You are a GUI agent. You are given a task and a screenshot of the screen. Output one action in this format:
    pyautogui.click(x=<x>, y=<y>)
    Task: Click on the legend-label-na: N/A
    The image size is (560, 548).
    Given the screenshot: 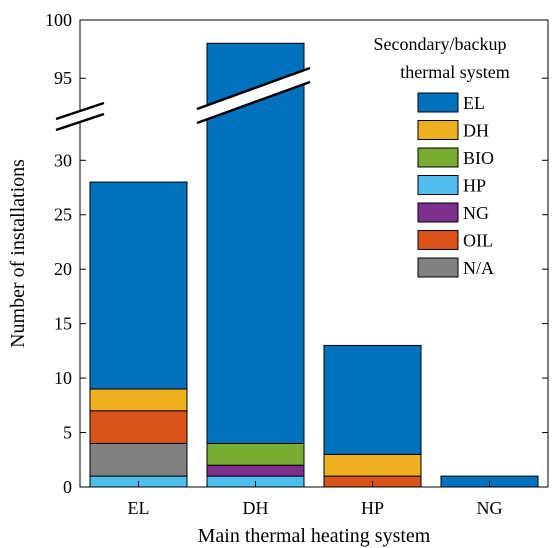 What is the action you would take?
    pyautogui.click(x=478, y=268)
    